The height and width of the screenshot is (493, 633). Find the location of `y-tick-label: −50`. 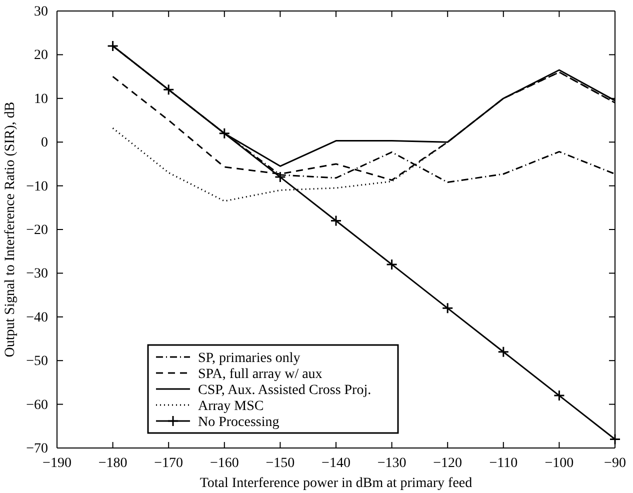

y-tick-label: −50 is located at coordinates (37, 362).